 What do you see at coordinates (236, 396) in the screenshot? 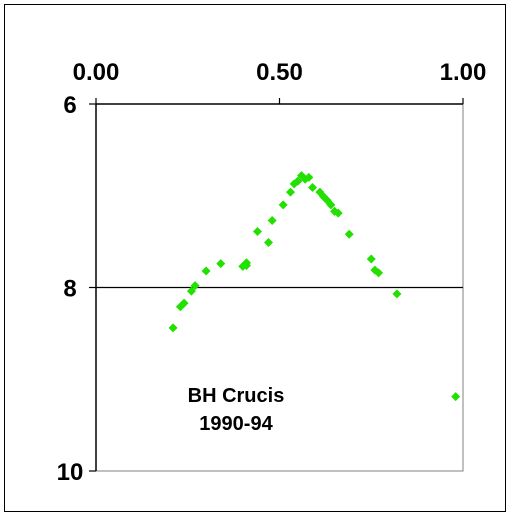
I see `annotation-line-1: BH Crucis` at bounding box center [236, 396].